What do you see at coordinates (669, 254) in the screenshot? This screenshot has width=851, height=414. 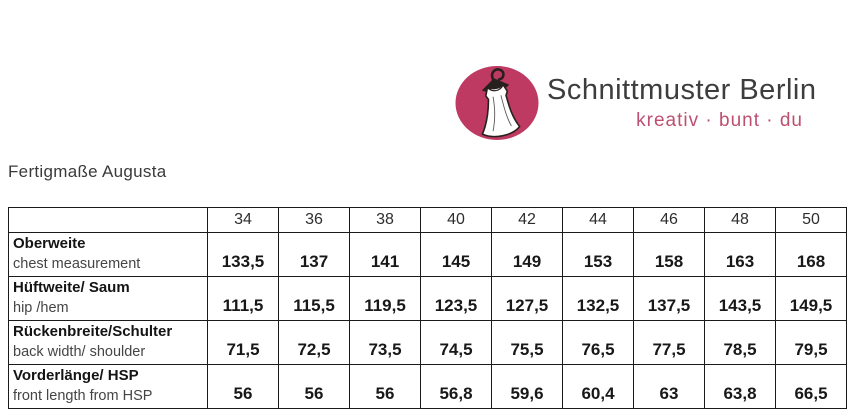 I see `measurement-value-cell: 158` at bounding box center [669, 254].